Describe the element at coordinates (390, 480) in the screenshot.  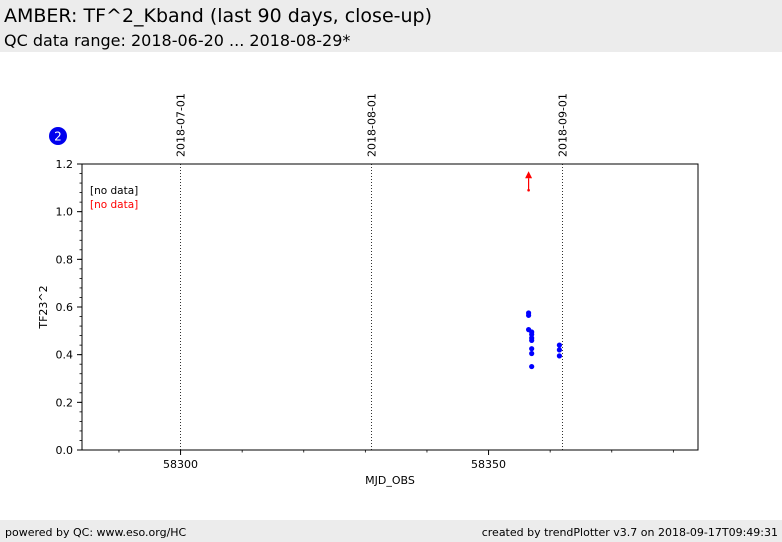
I see `x-axis-label: MJD_OBS` at that location.